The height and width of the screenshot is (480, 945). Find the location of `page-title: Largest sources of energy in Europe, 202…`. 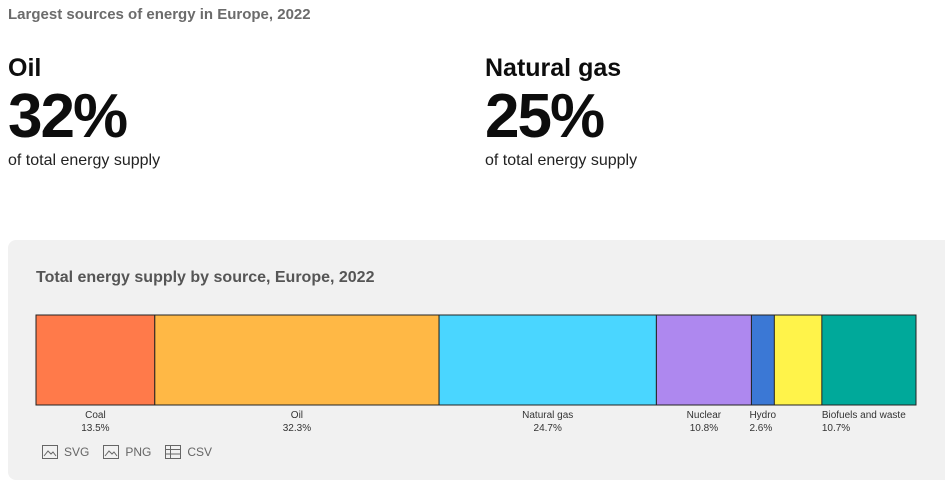

page-title: Largest sources of energy in Europe, 202… is located at coordinates (159, 14).